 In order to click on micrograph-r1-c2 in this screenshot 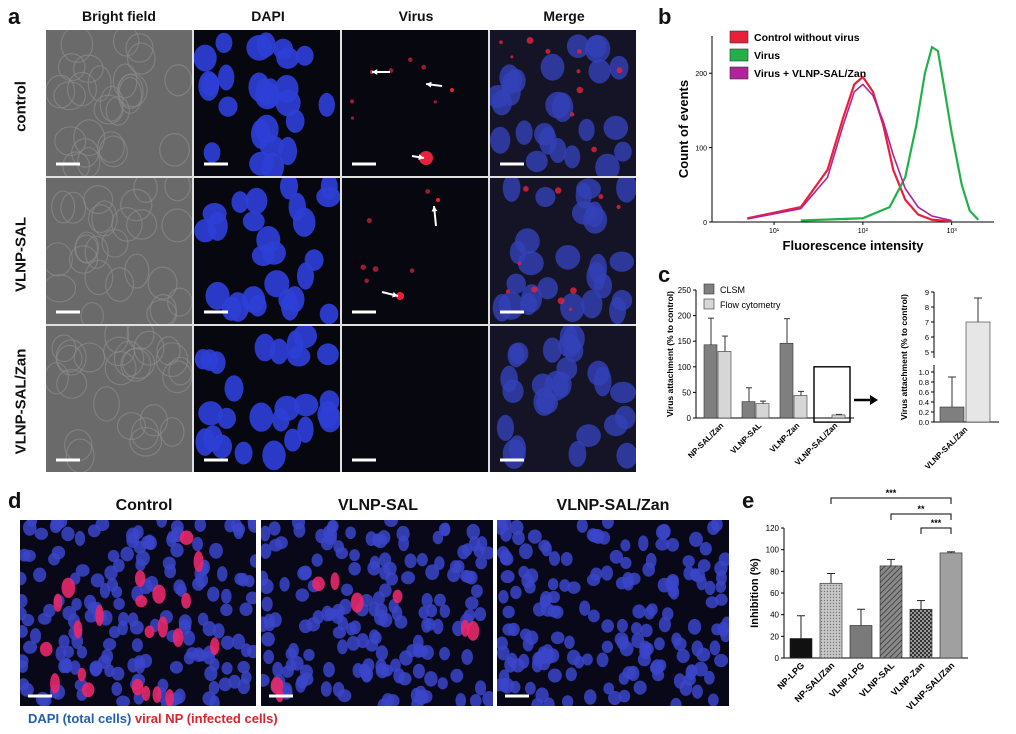, I will do `click(267, 103)`.